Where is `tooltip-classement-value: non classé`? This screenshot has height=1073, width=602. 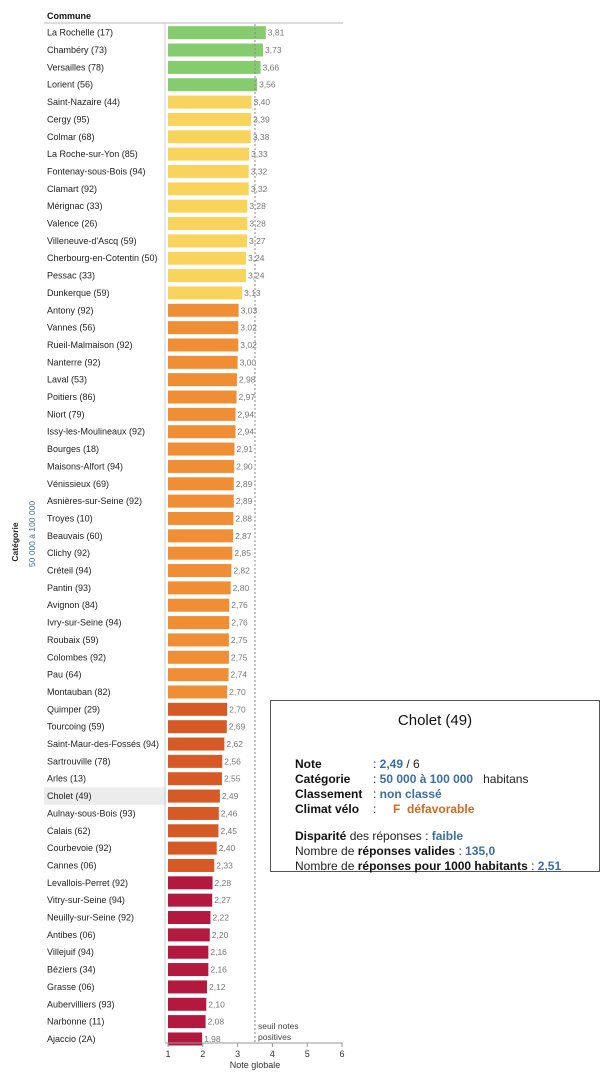
tooltip-classement-value: non classé is located at coordinates (410, 794).